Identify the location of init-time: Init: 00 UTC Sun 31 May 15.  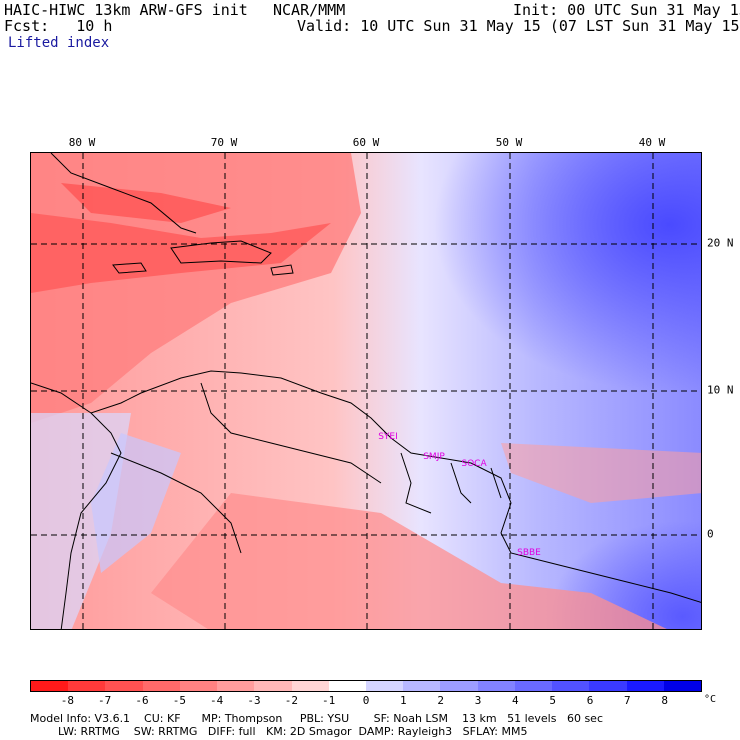
(626, 10).